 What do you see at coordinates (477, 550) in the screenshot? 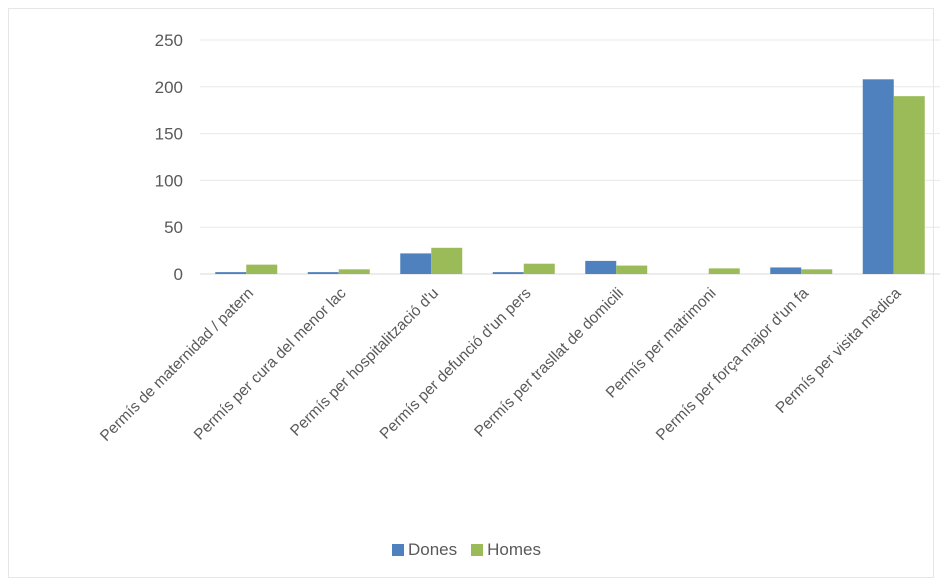
I see `legend-swatch-homes` at bounding box center [477, 550].